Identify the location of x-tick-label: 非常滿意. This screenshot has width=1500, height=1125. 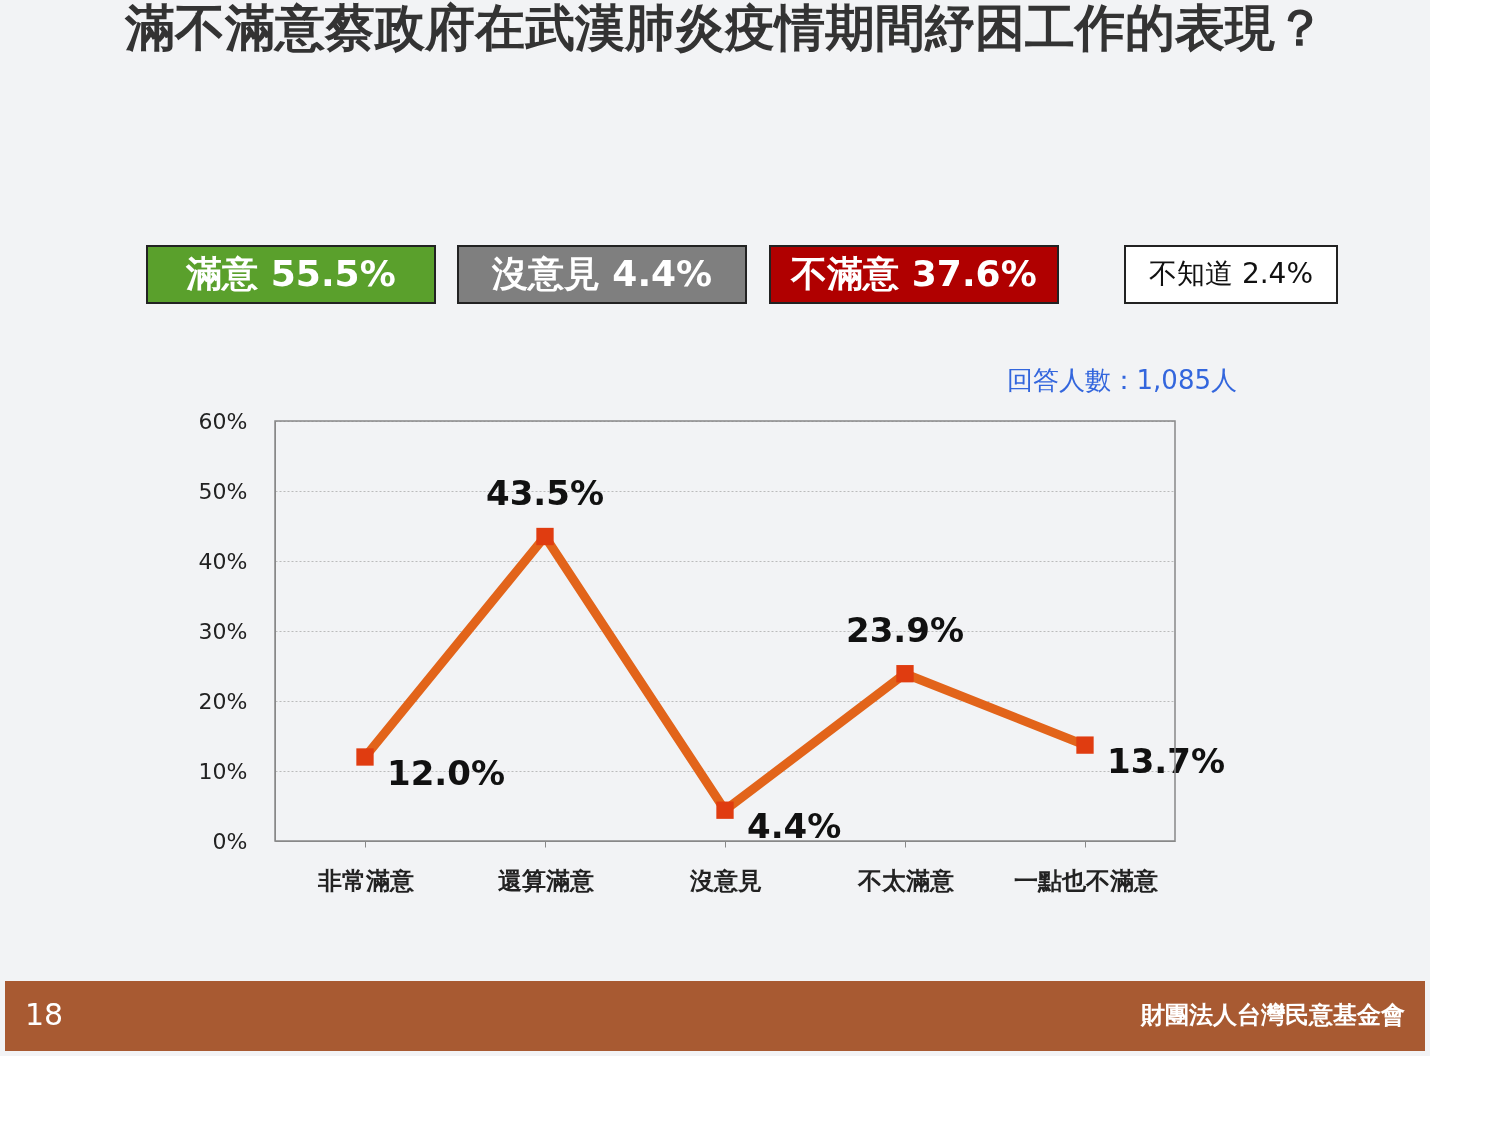
(365, 880).